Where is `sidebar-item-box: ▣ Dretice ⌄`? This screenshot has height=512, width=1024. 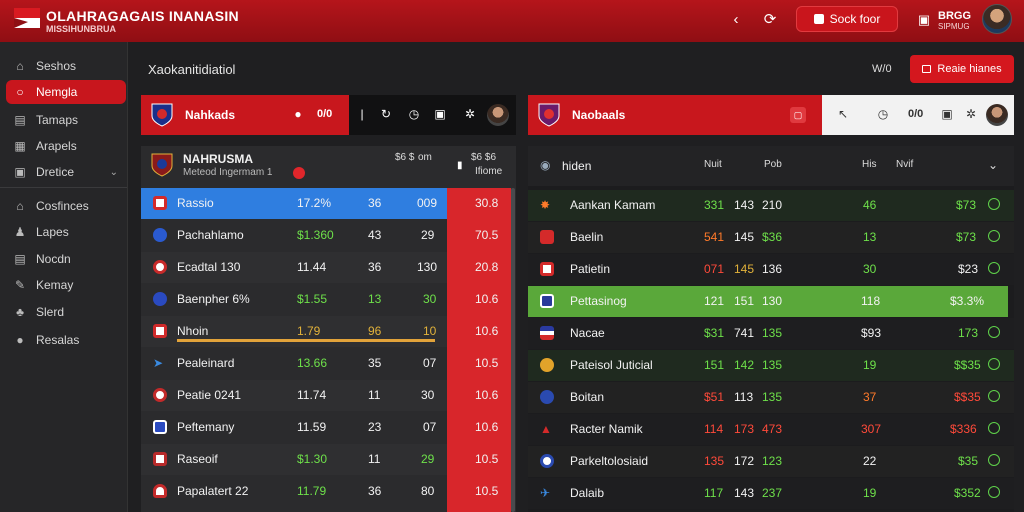
sidebar-item-box: ▣ Dretice ⌄ is located at coordinates (66, 172).